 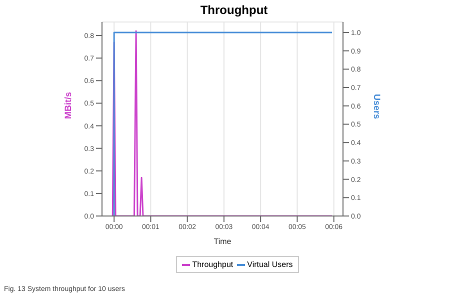 I want to click on x-axis-title: Time, so click(x=223, y=241).